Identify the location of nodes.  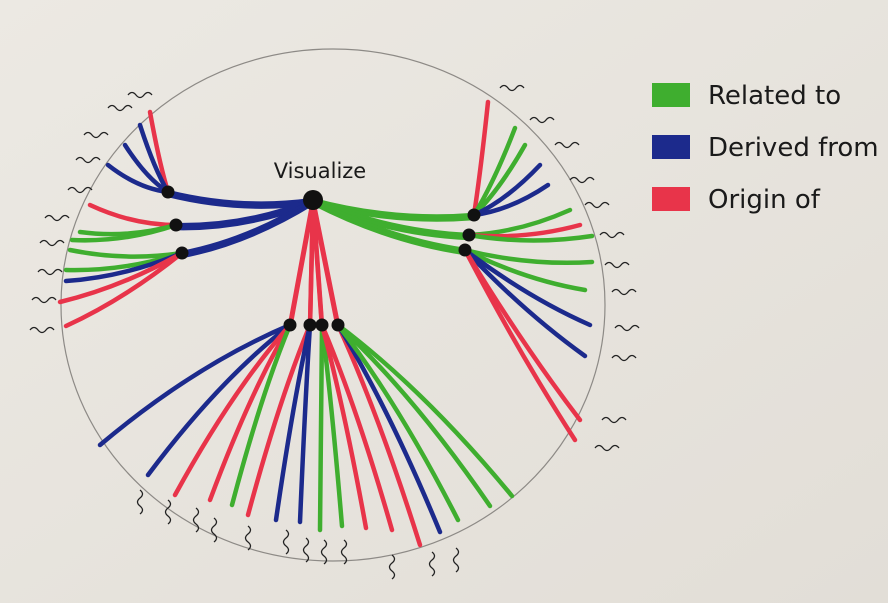
(321, 258).